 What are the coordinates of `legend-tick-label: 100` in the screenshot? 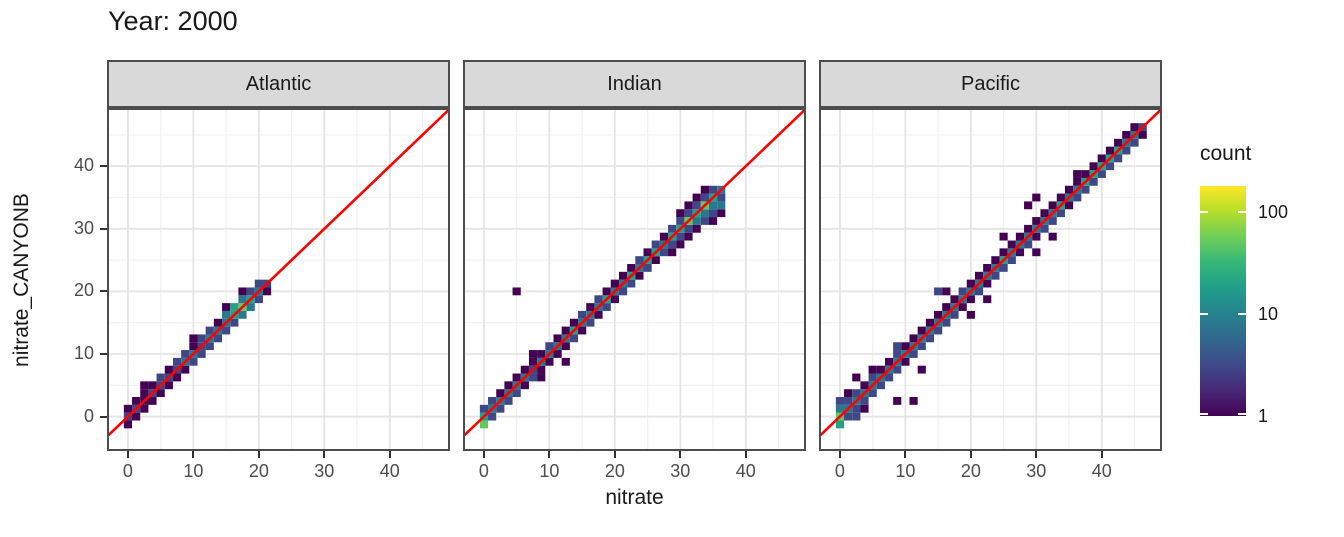 It's located at (1273, 211).